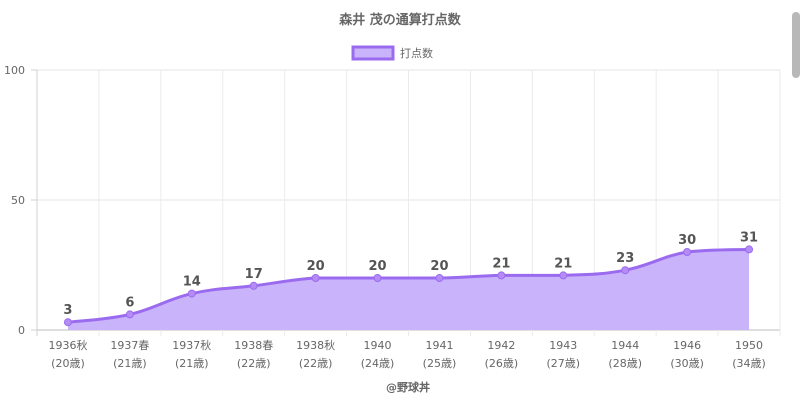 Image resolution: width=800 pixels, height=400 pixels. Describe the element at coordinates (378, 345) in the screenshot. I see `x-tick-label: 1940` at that location.